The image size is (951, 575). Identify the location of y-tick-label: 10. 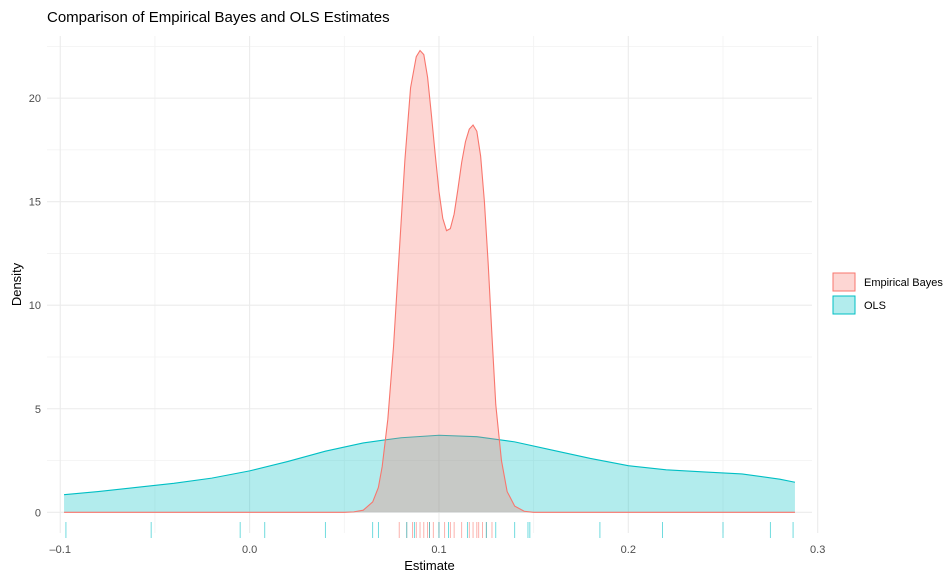
(35, 306).